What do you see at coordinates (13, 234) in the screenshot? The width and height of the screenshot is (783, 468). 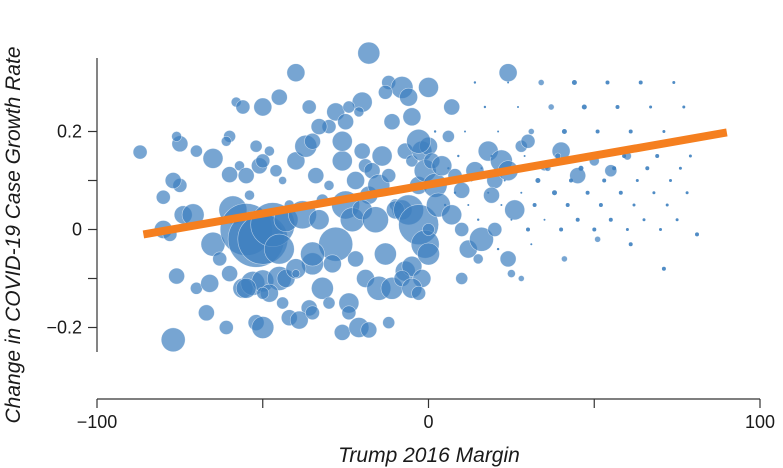 I see `y-axis-title: Change in COVID-19 Case Growth Rate` at bounding box center [13, 234].